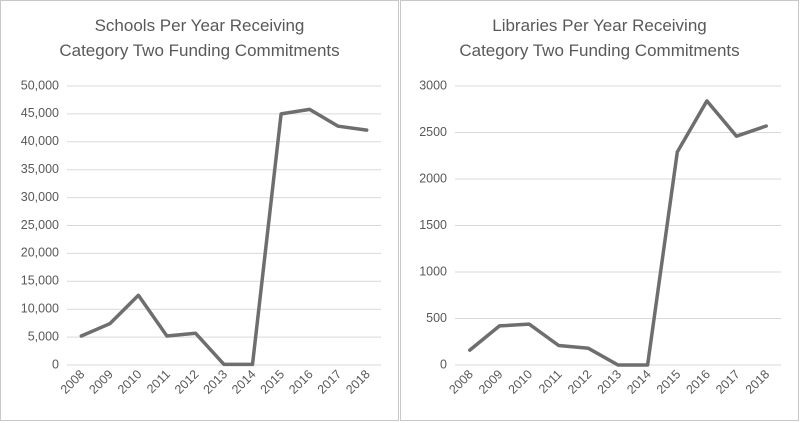  Describe the element at coordinates (158, 381) in the screenshot. I see `schools-x-tick-label: 2011` at that location.